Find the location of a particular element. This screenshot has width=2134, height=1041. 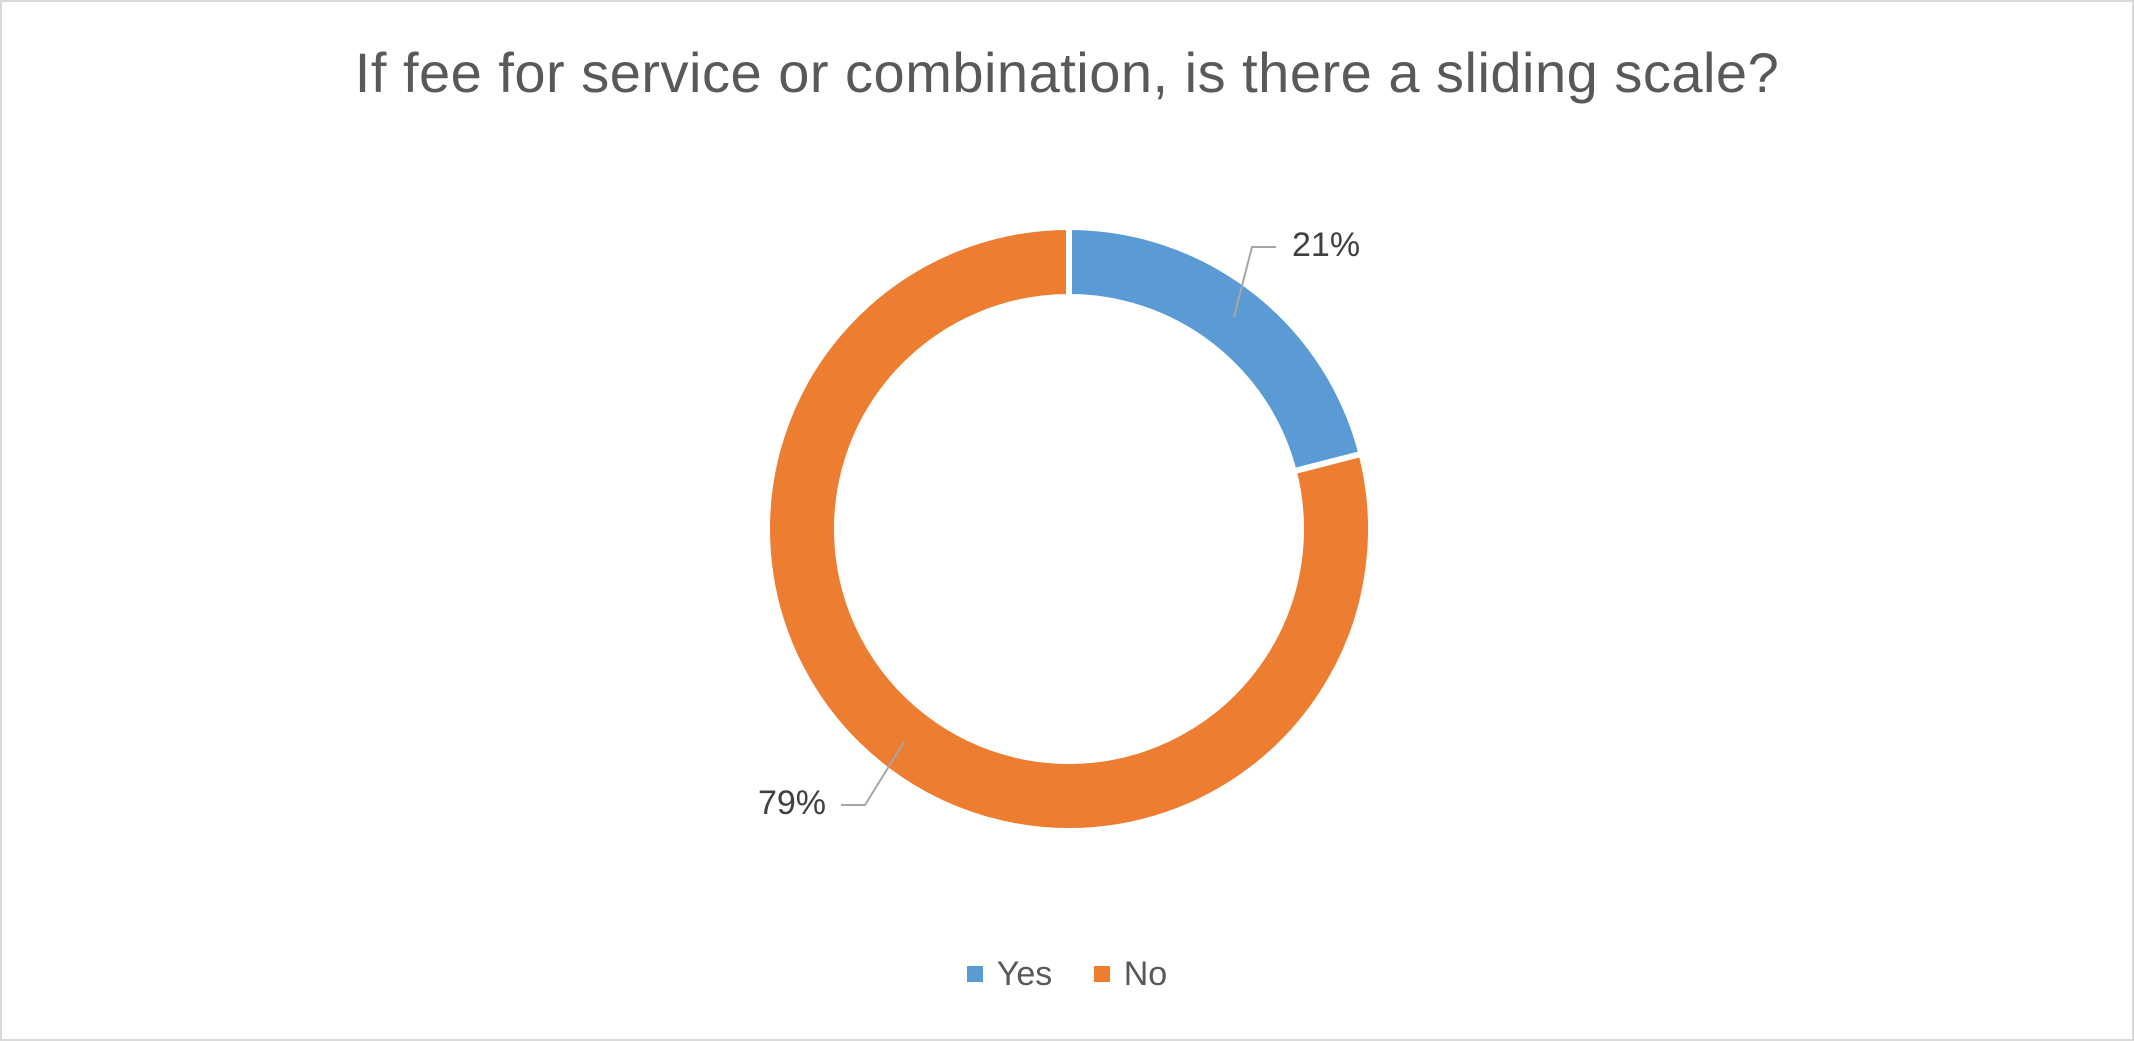

data-label-yes: 21% is located at coordinates (1326, 245).